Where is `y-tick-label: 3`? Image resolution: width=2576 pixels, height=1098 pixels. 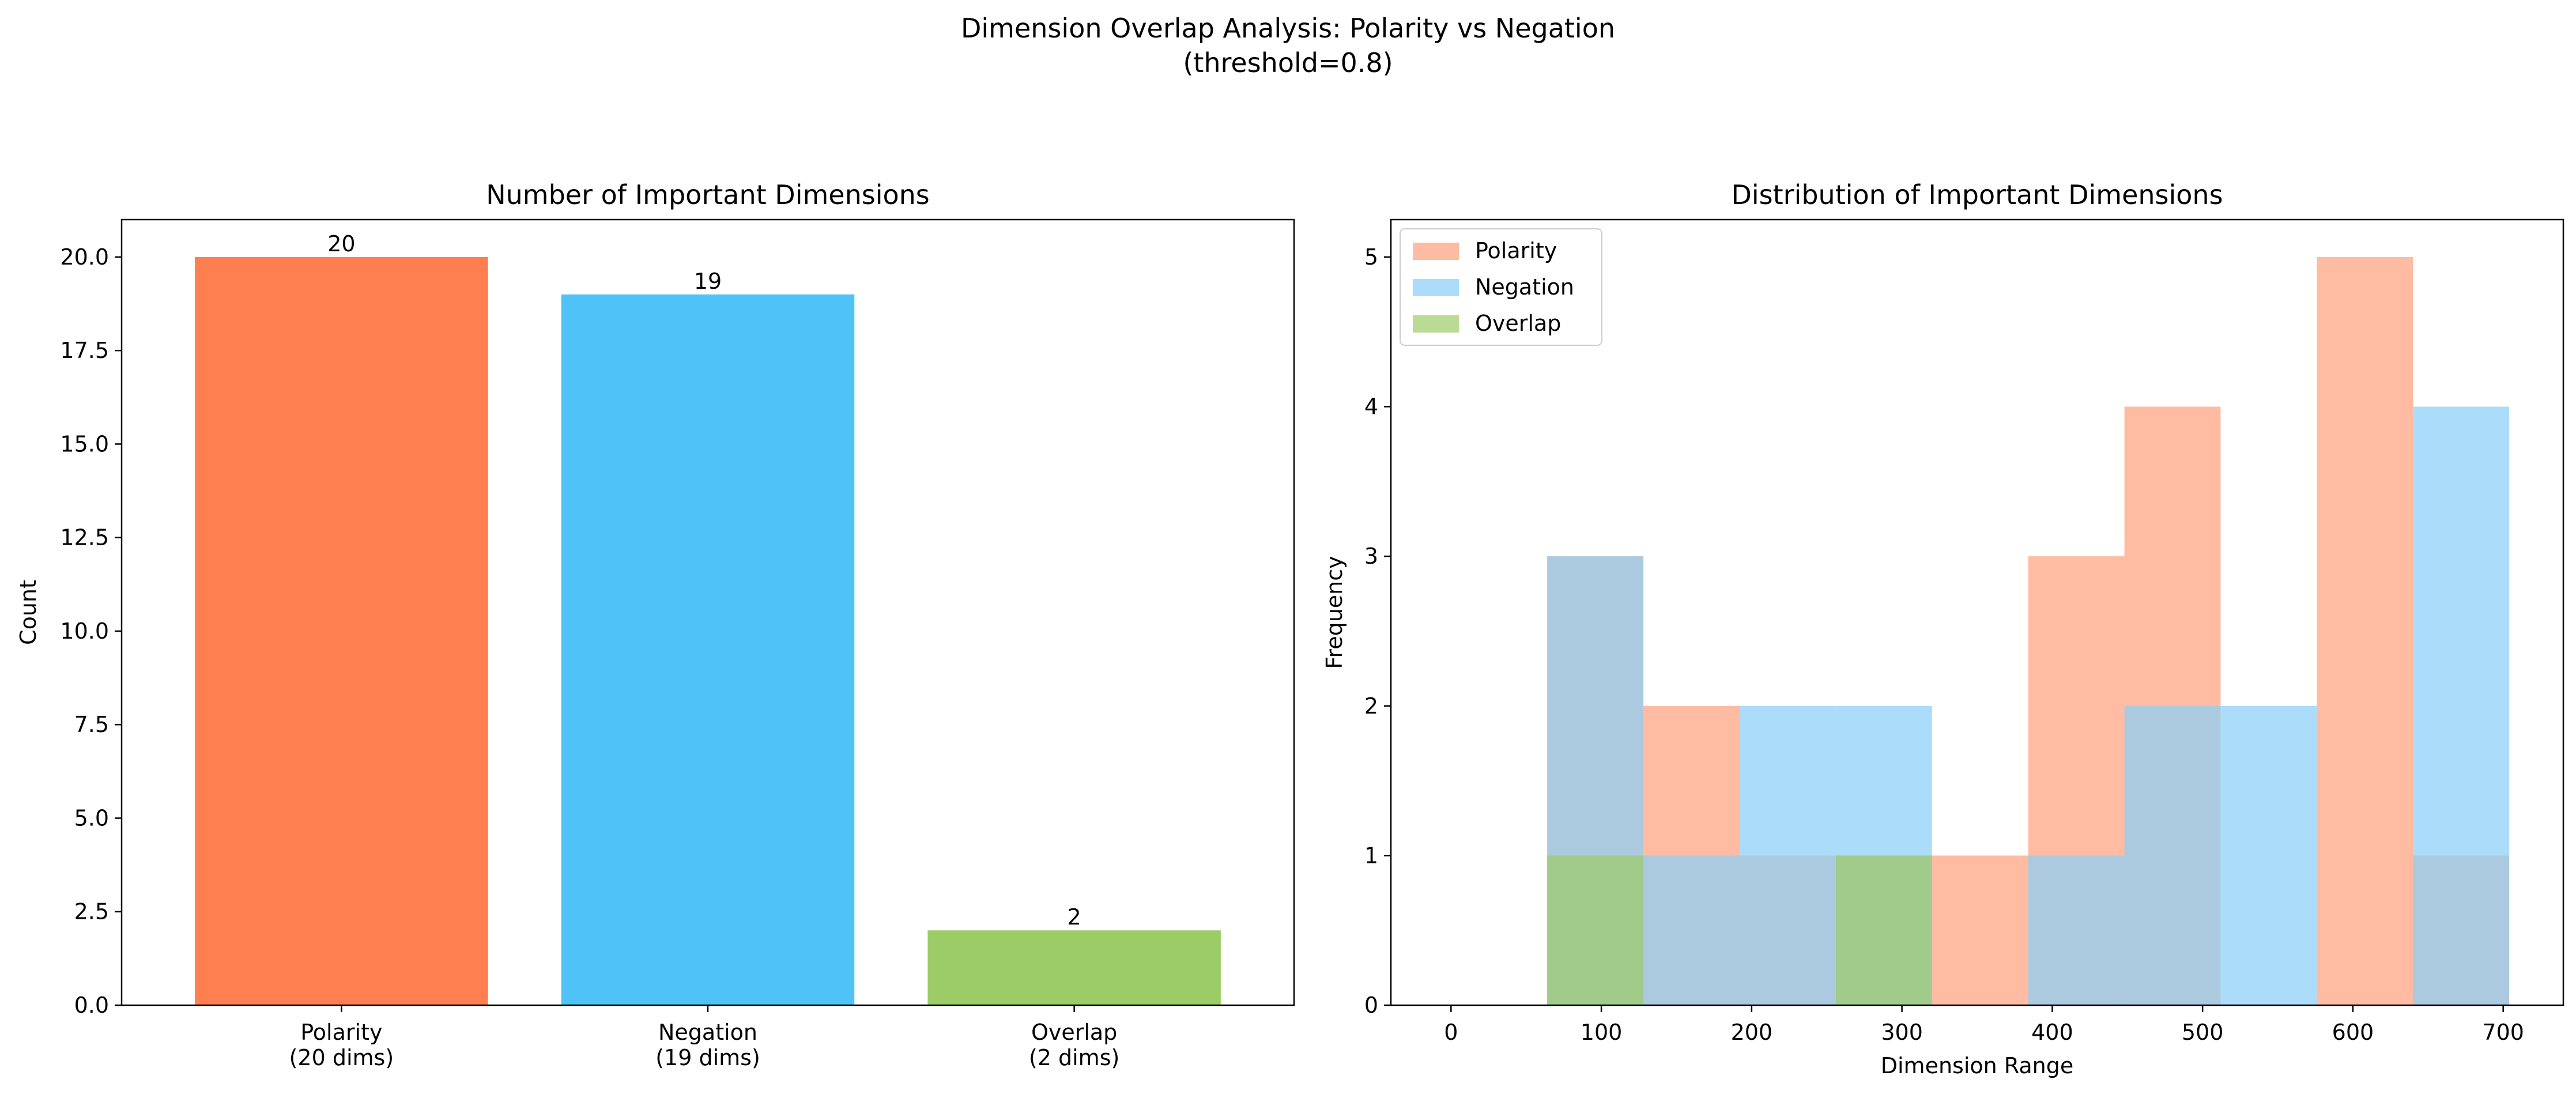 y-tick-label: 3 is located at coordinates (1371, 556).